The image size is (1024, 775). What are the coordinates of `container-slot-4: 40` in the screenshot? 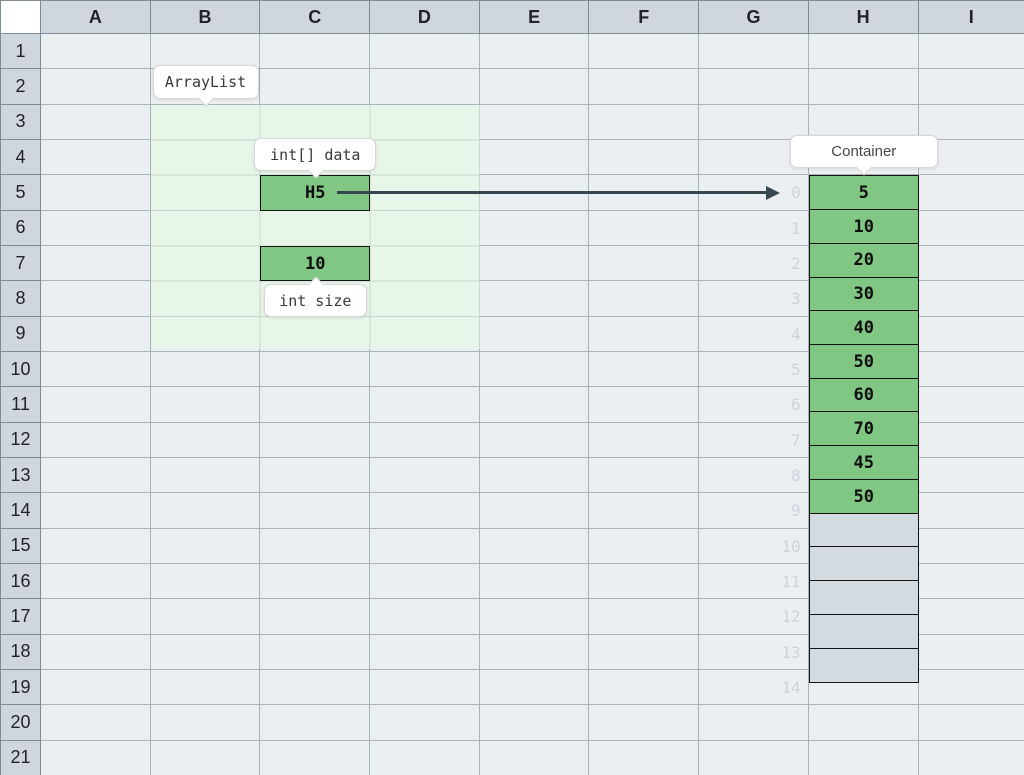 It's located at (863, 328).